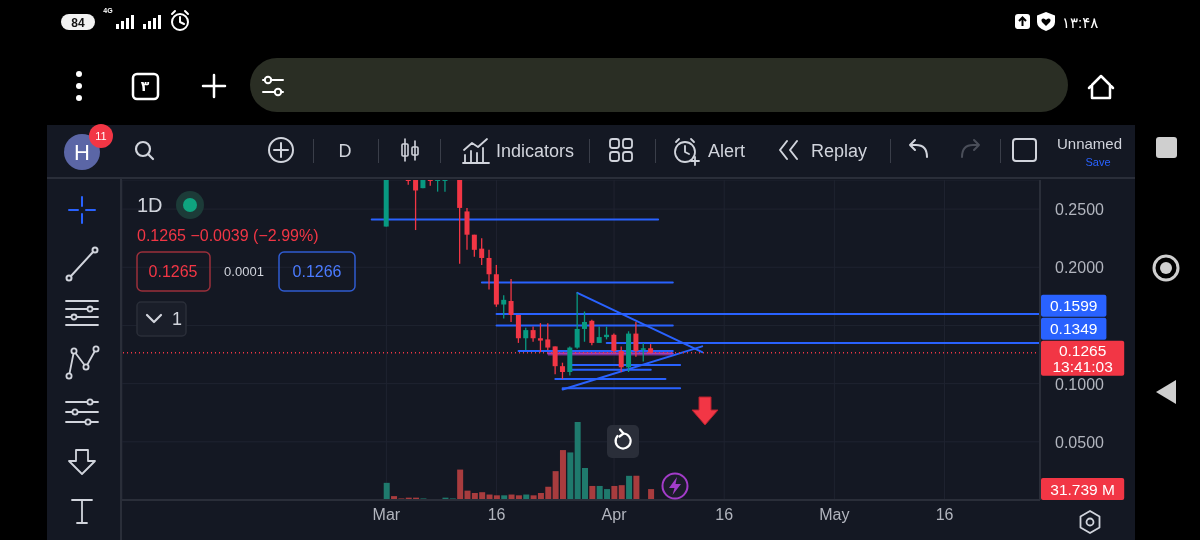 This screenshot has height=540, width=1200. Describe the element at coordinates (1080, 442) in the screenshot. I see `y-tick-label: 0.0500` at that location.